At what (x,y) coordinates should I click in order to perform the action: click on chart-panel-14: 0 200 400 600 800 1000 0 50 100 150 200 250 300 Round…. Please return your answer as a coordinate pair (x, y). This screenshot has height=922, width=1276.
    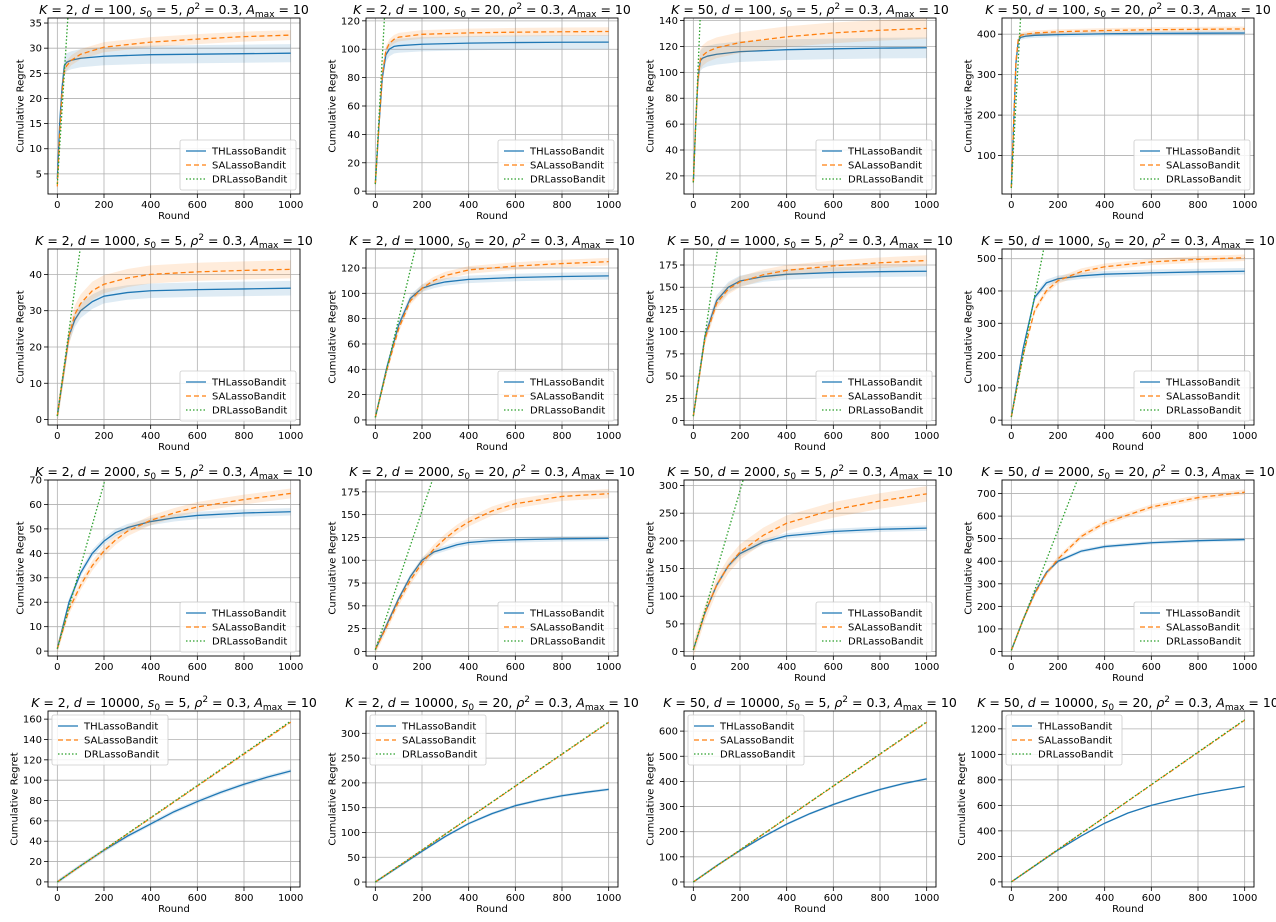
    Looking at the image, I should click on (482, 805).